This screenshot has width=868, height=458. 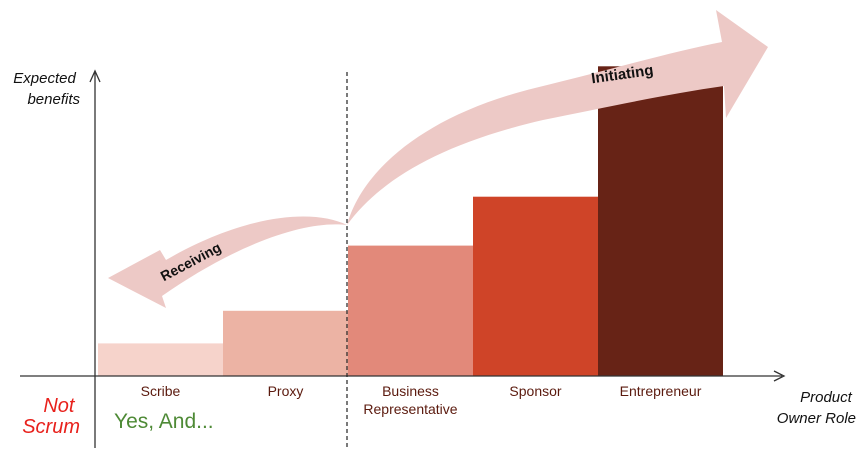 I want to click on category-label-line: Representative, so click(x=410, y=409).